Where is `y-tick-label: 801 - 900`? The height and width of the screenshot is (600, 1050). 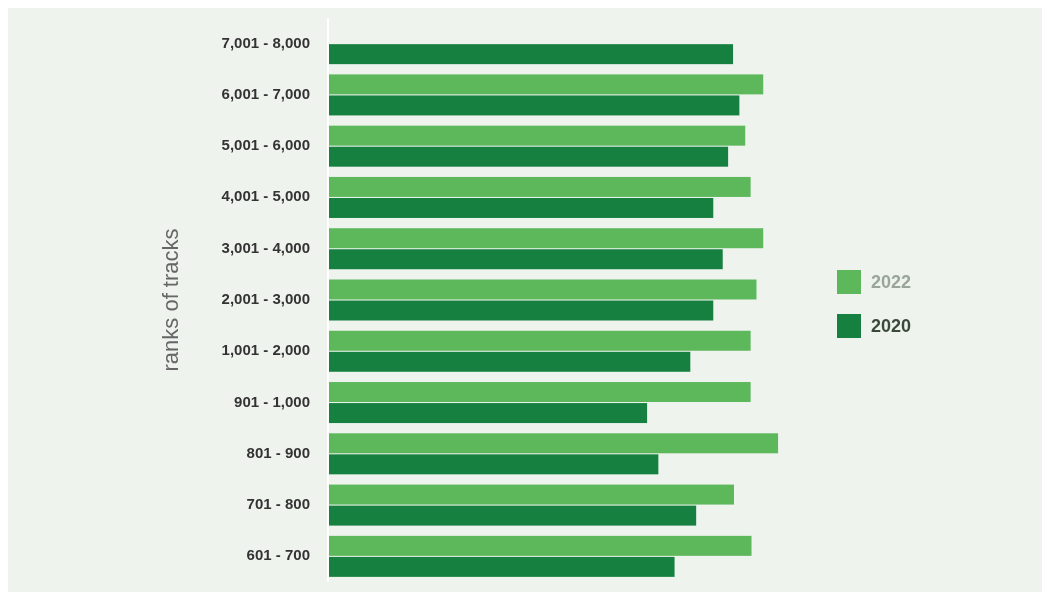
y-tick-label: 801 - 900 is located at coordinates (278, 452).